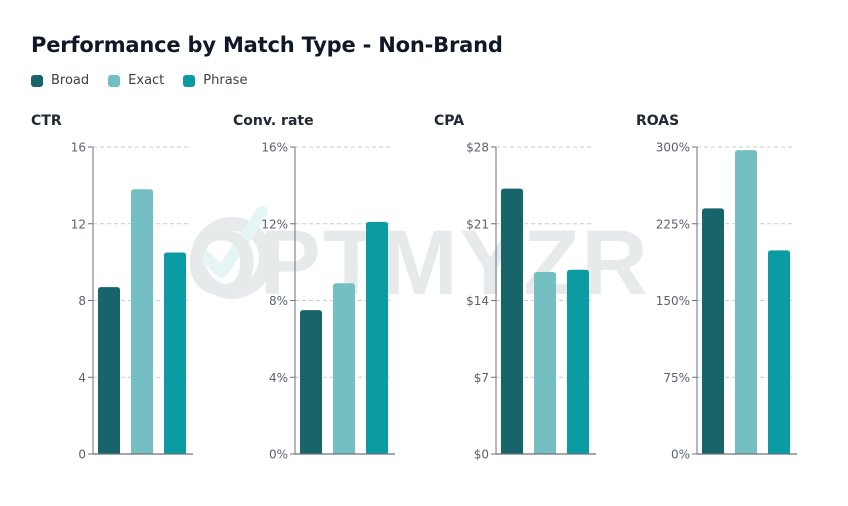 Image resolution: width=848 pixels, height=506 pixels. What do you see at coordinates (278, 301) in the screenshot?
I see `y-tick-label: 8%` at bounding box center [278, 301].